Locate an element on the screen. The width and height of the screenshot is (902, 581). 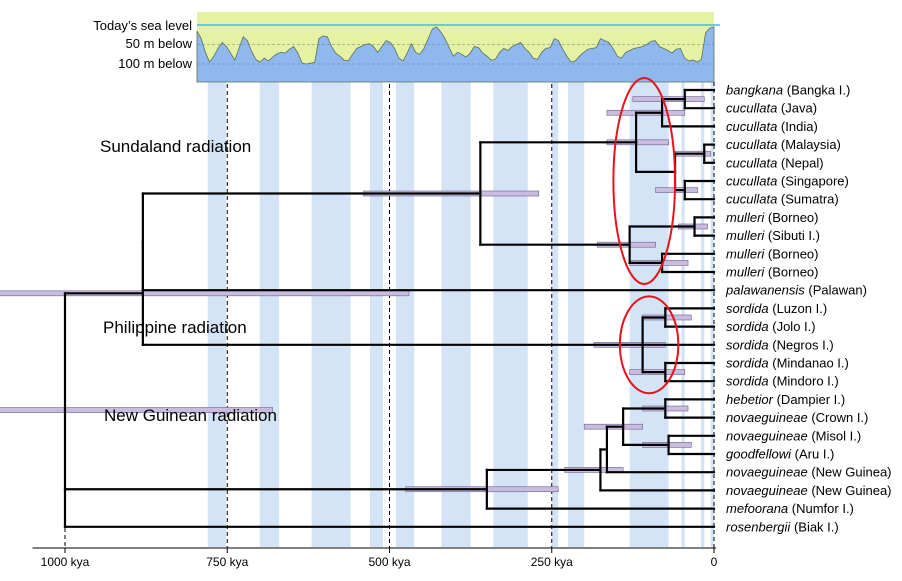
taxon-place: (Bangka I.) is located at coordinates (816, 90).